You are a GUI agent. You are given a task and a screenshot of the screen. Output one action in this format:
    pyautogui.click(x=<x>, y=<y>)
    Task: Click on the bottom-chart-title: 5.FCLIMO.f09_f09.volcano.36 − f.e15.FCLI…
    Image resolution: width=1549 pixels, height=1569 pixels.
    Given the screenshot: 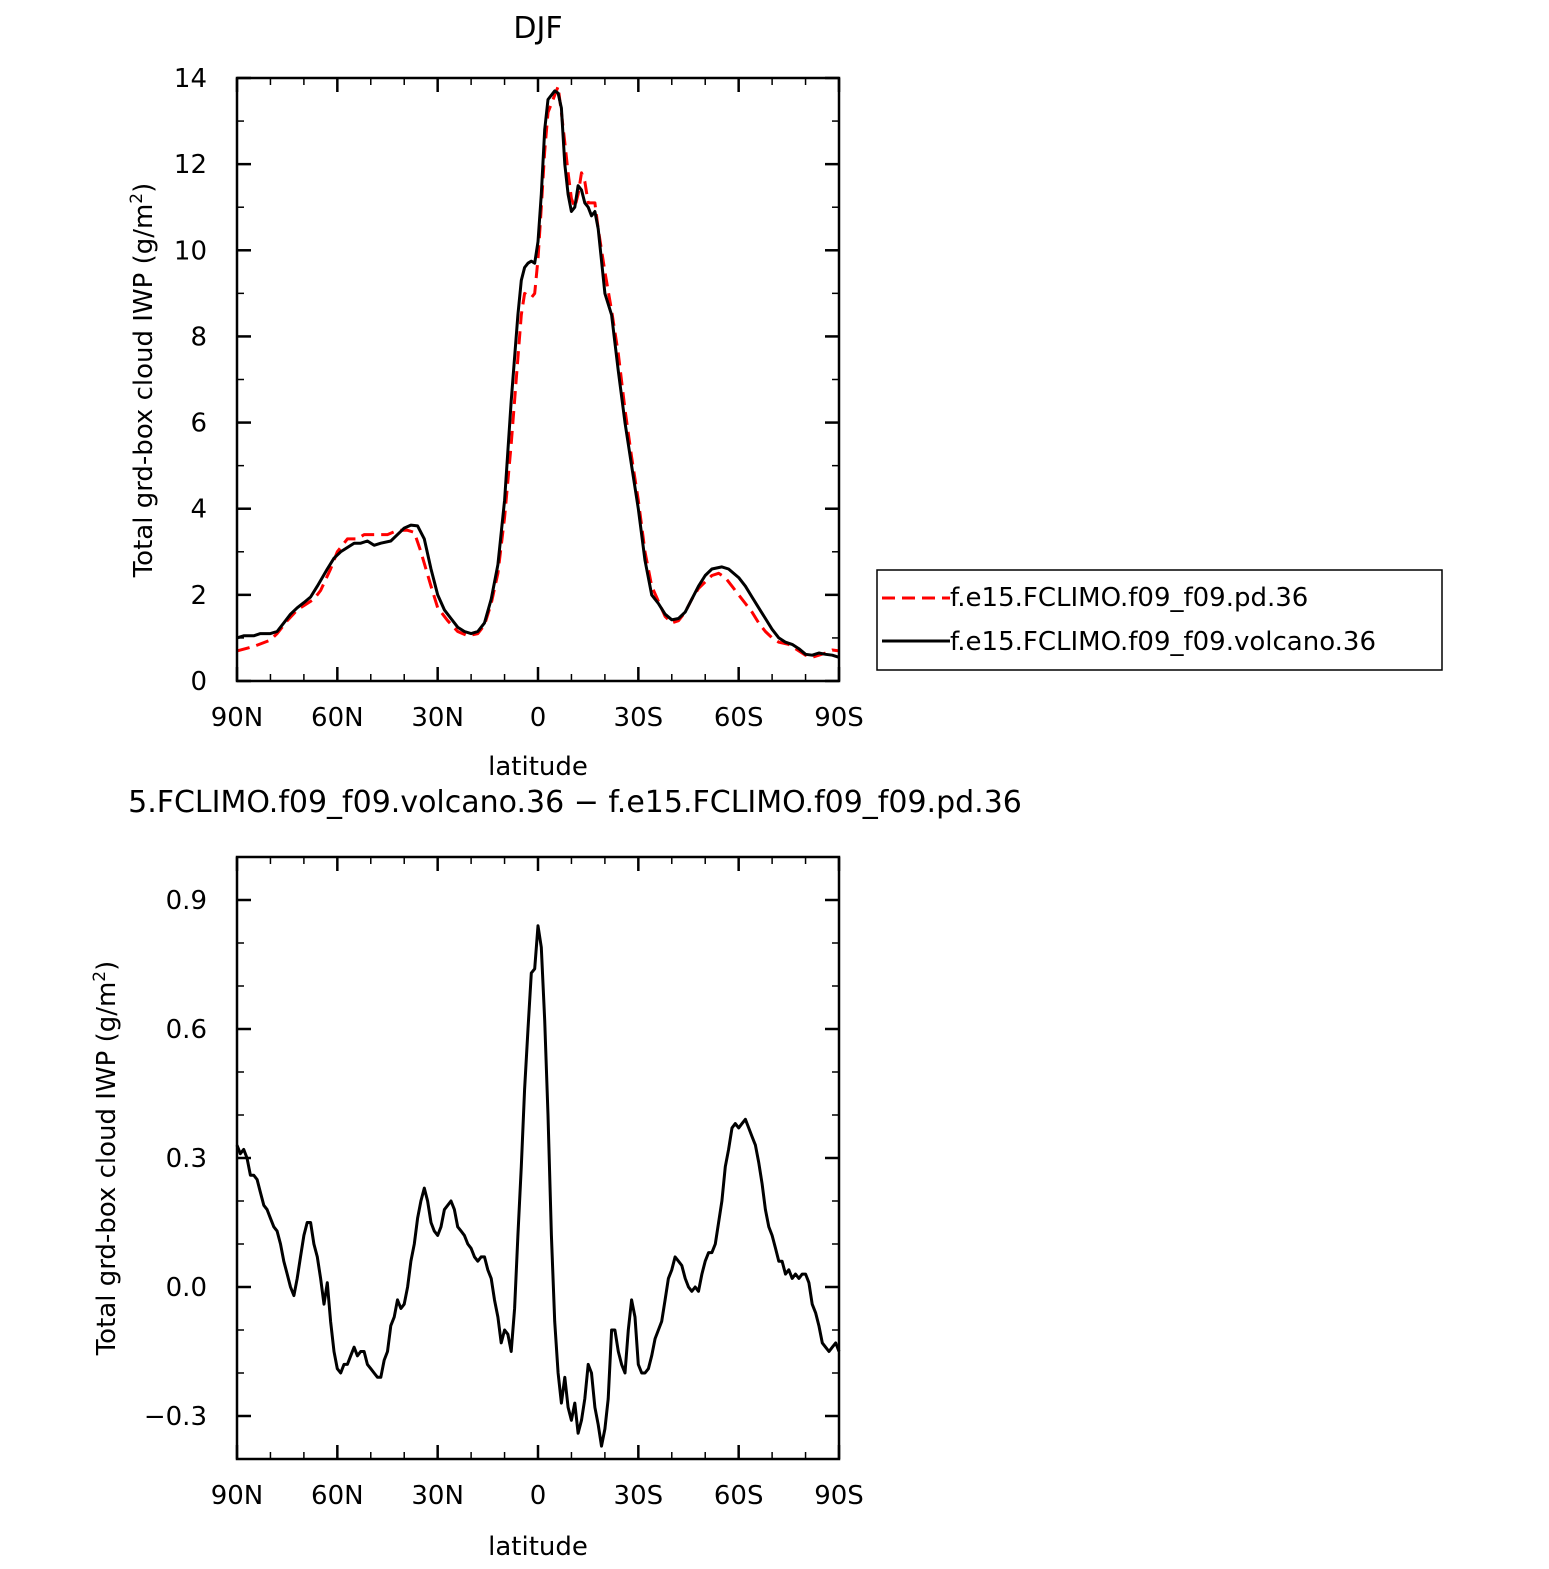 What is the action you would take?
    pyautogui.click(x=575, y=802)
    